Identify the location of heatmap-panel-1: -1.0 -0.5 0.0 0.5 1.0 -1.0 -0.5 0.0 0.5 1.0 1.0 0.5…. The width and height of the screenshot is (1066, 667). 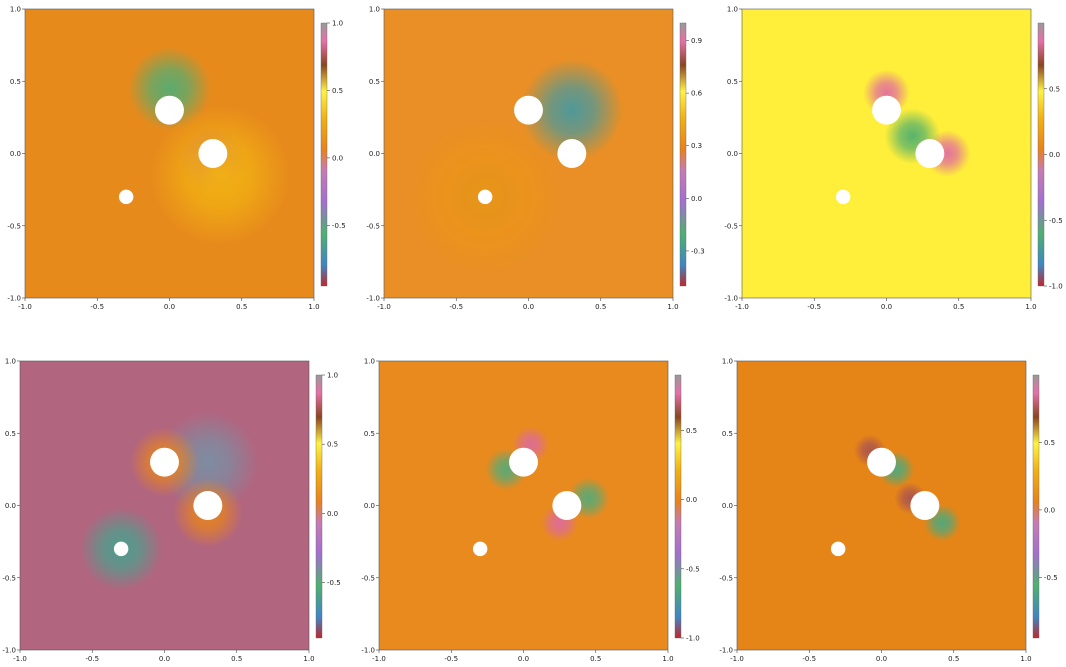
(176, 159).